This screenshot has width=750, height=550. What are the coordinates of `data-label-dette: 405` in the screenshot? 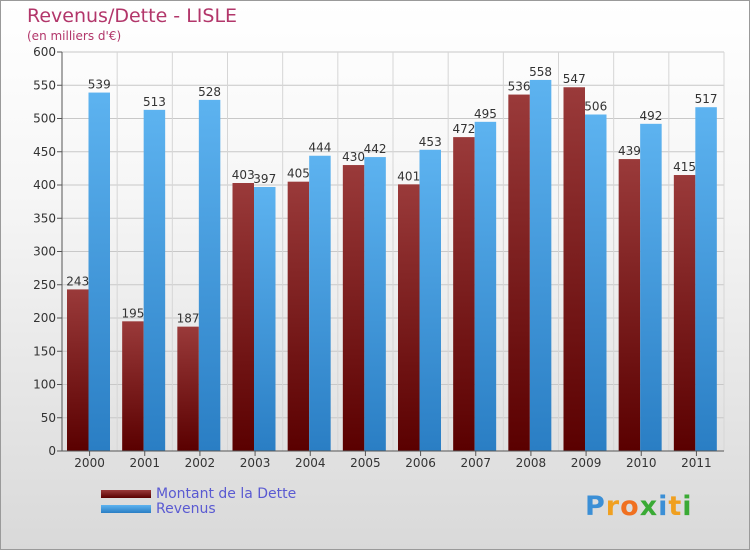 It's located at (298, 174).